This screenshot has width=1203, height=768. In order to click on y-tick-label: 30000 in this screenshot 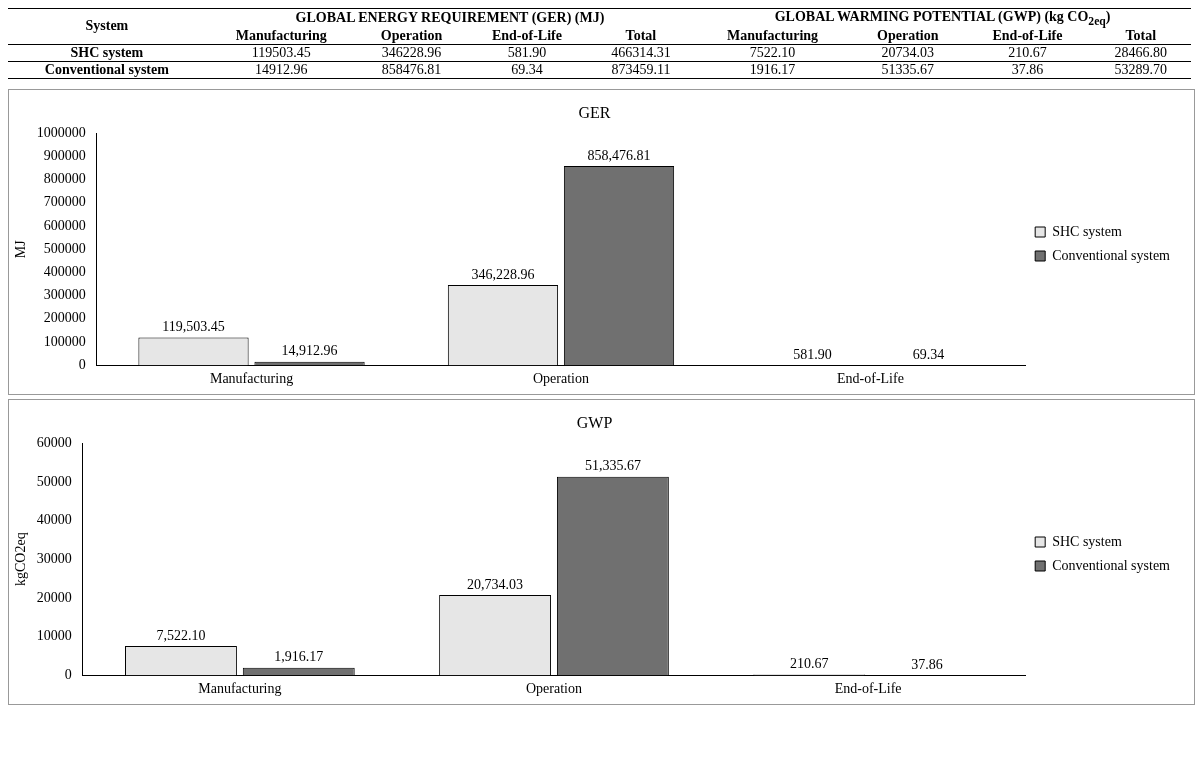, I will do `click(54, 558)`.